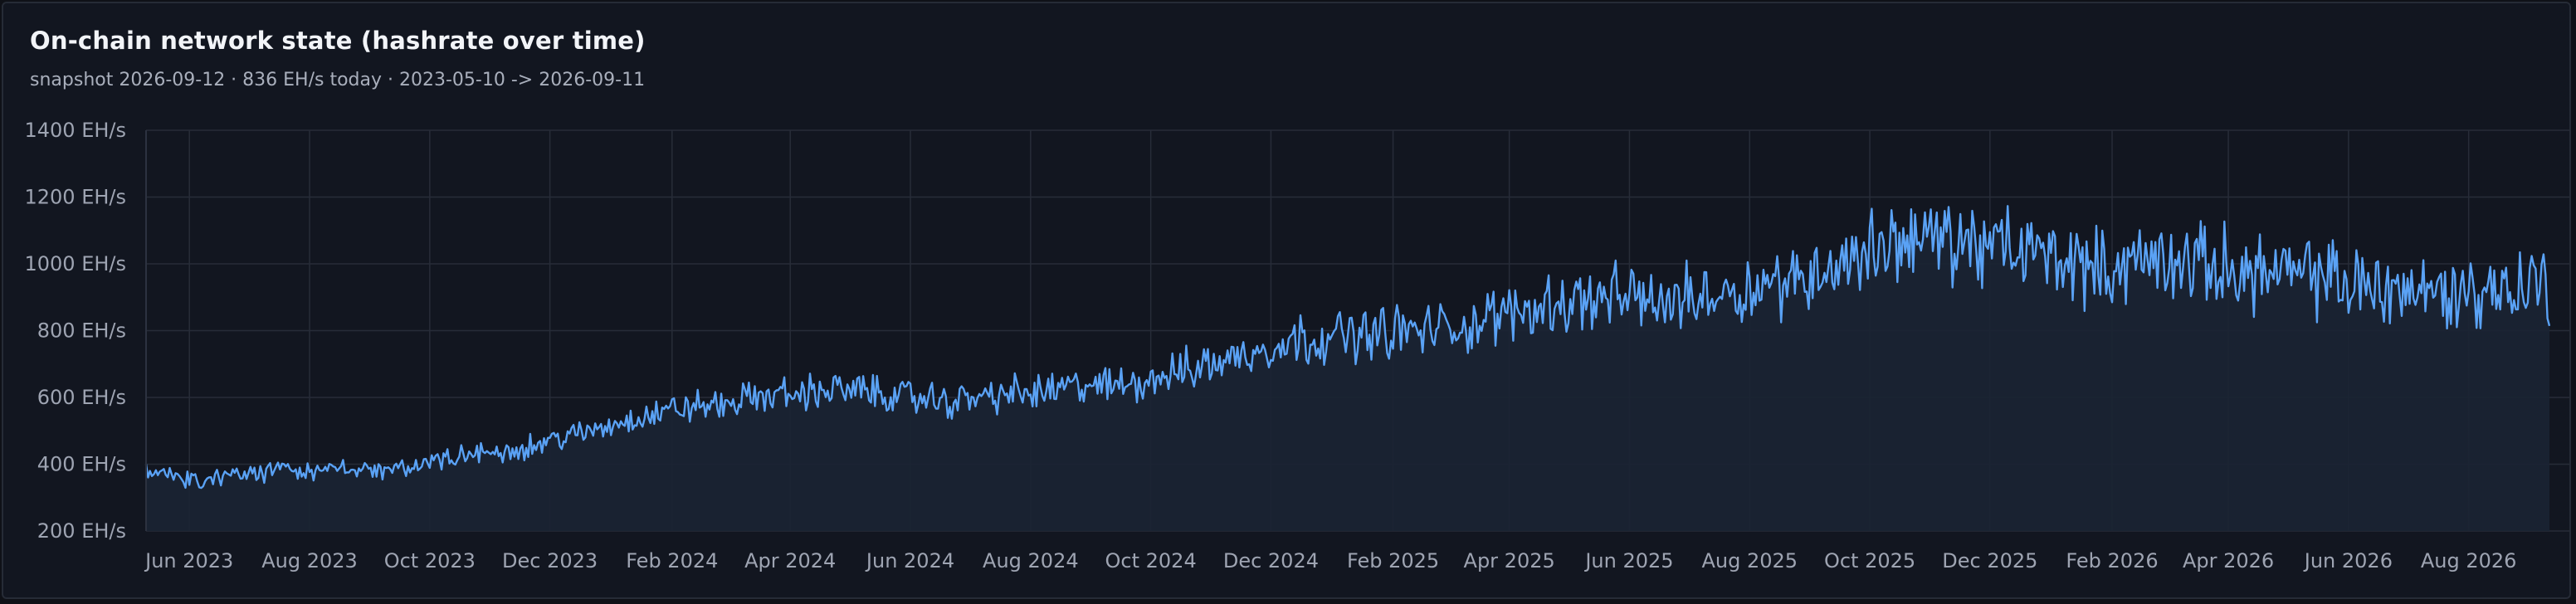  What do you see at coordinates (1750, 560) in the screenshot?
I see `x-tick-label: Aug 2025` at bounding box center [1750, 560].